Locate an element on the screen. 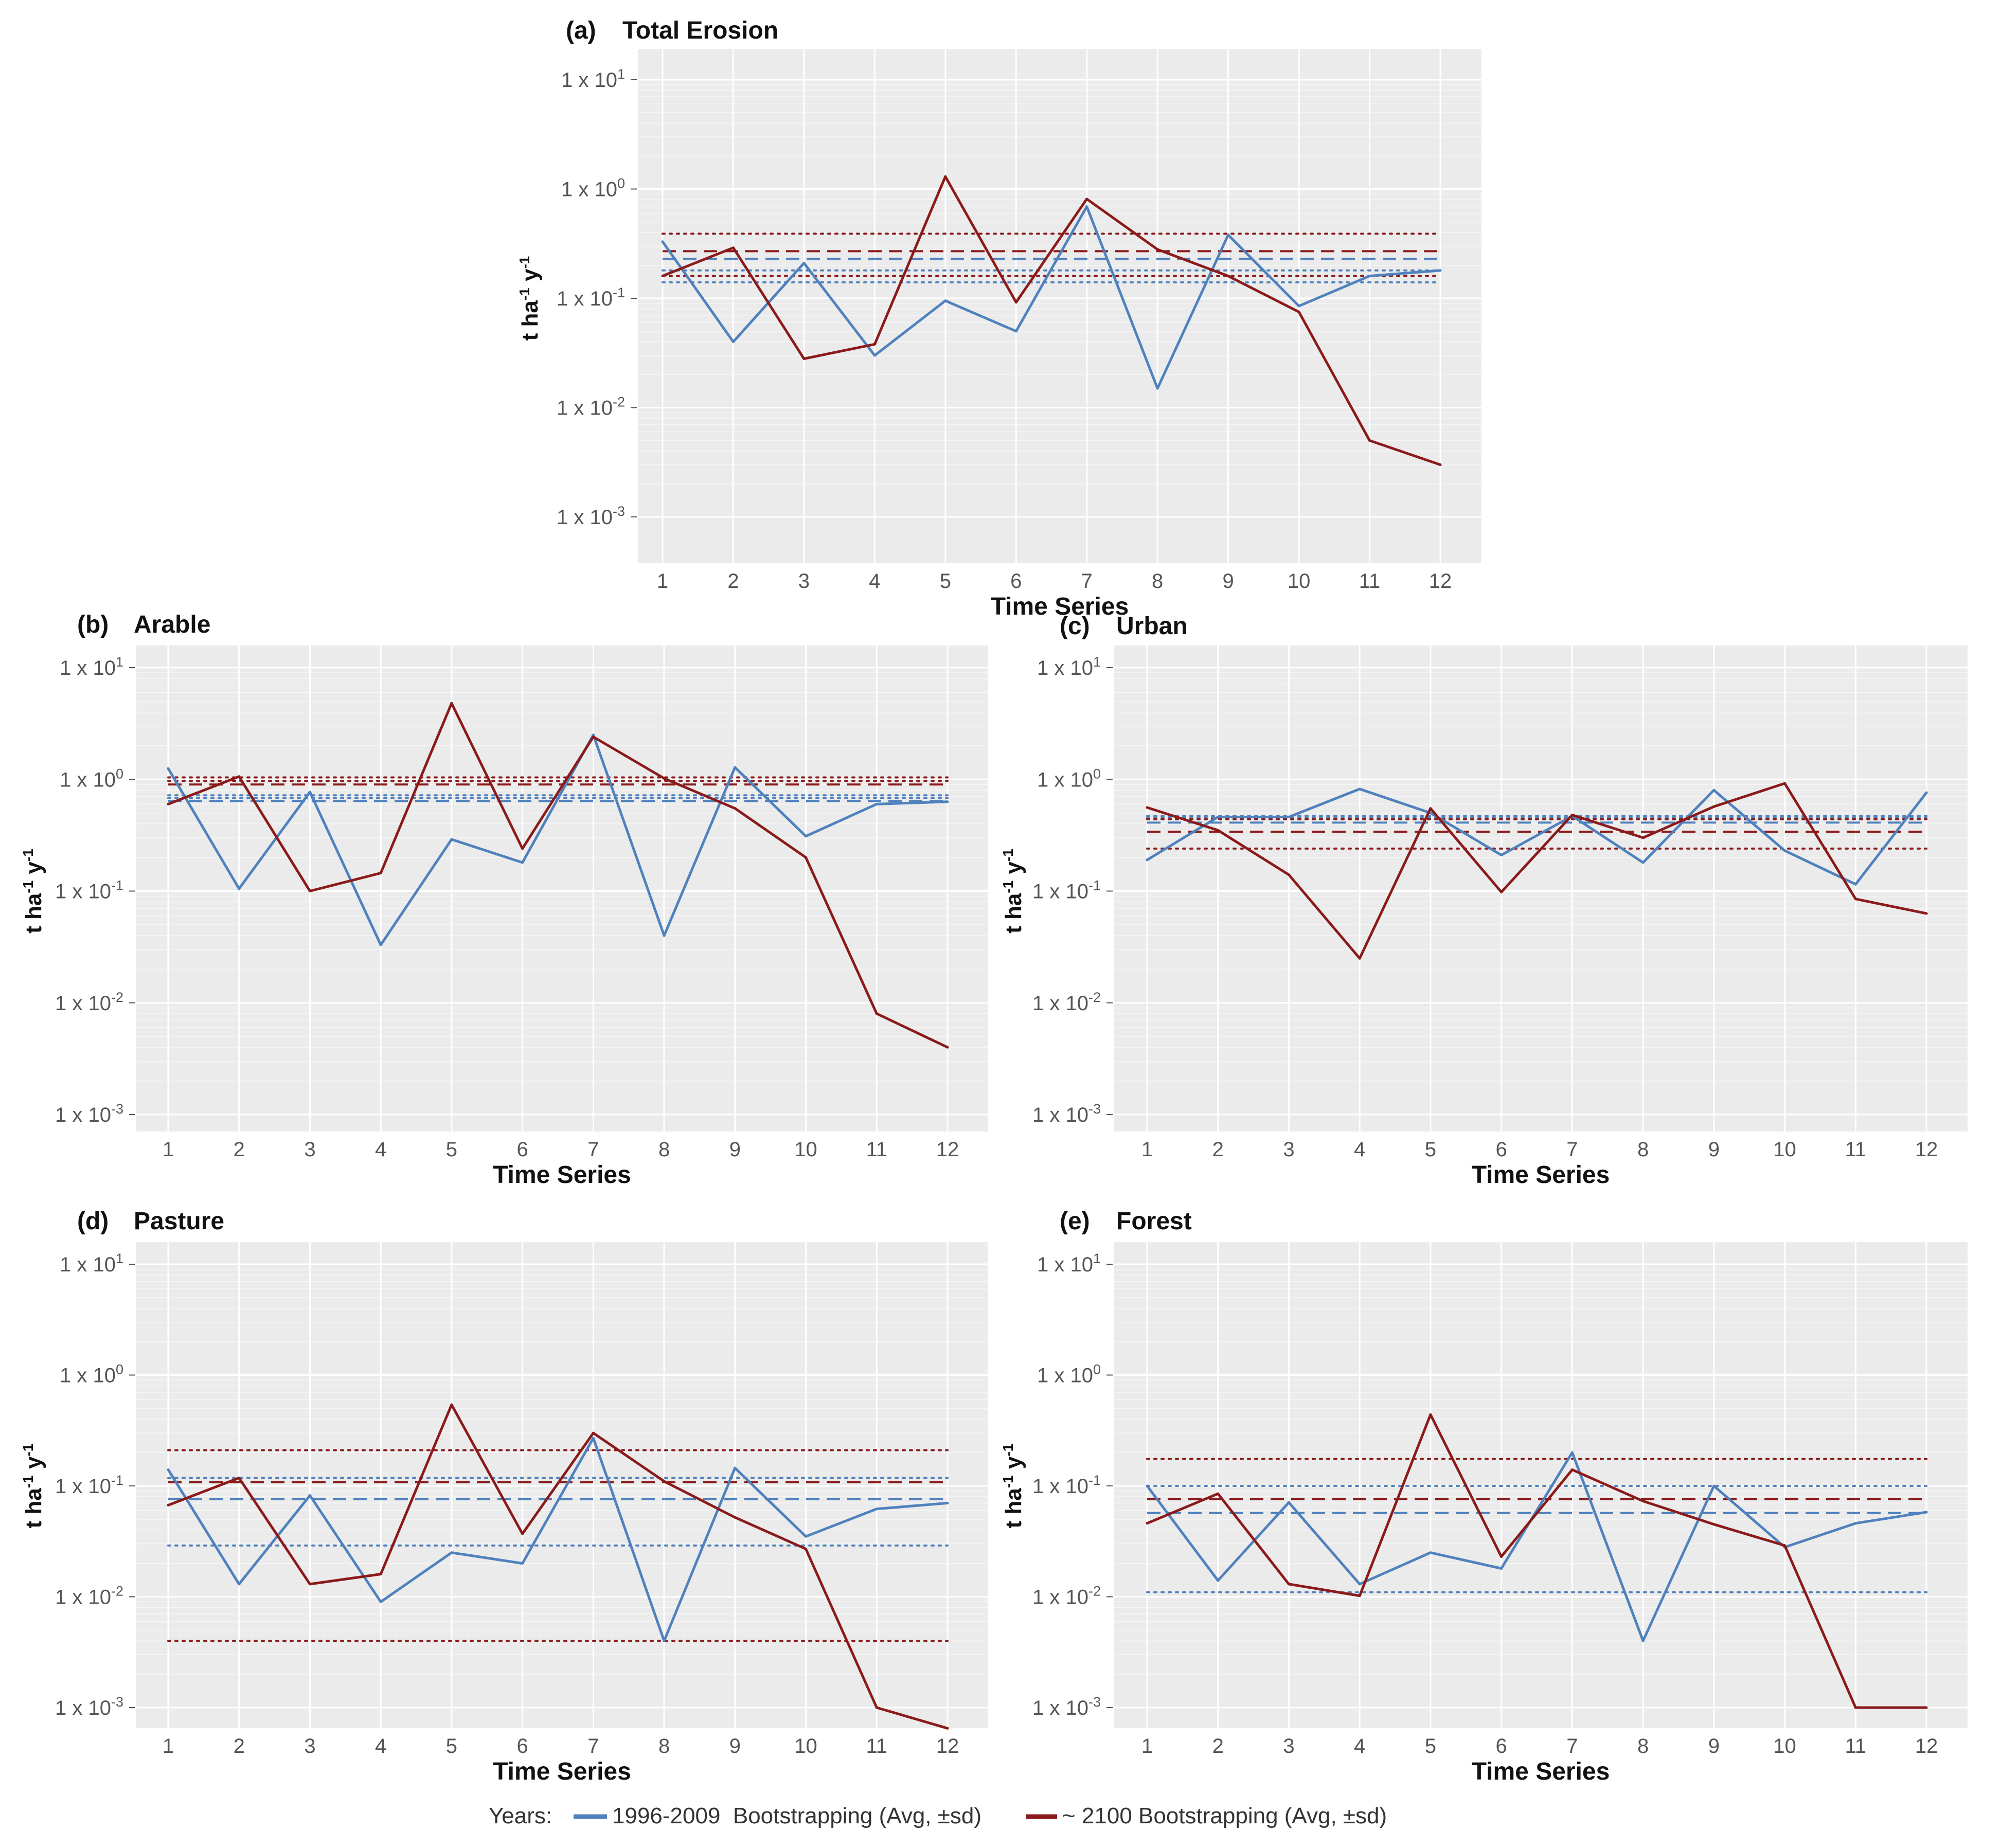  panel-letter: (d) is located at coordinates (93, 1221).